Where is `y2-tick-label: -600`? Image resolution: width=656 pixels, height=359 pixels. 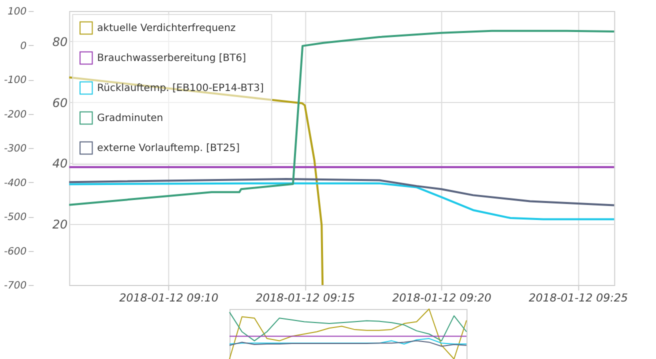
y2-tick-label: -600 is located at coordinates (15, 252).